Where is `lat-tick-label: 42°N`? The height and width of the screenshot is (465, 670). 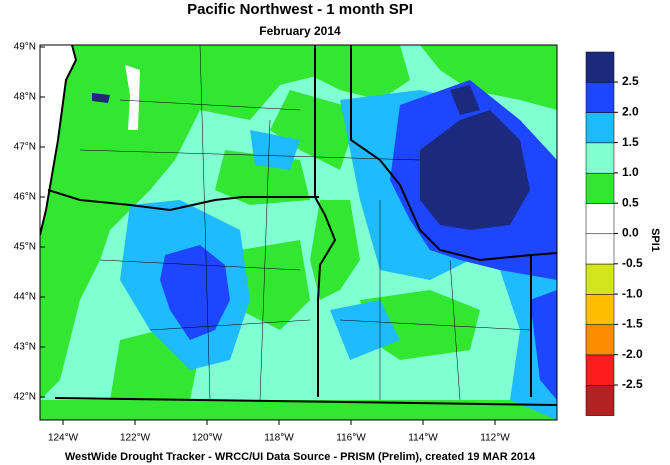
lat-tick-label: 42°N is located at coordinates (25, 397).